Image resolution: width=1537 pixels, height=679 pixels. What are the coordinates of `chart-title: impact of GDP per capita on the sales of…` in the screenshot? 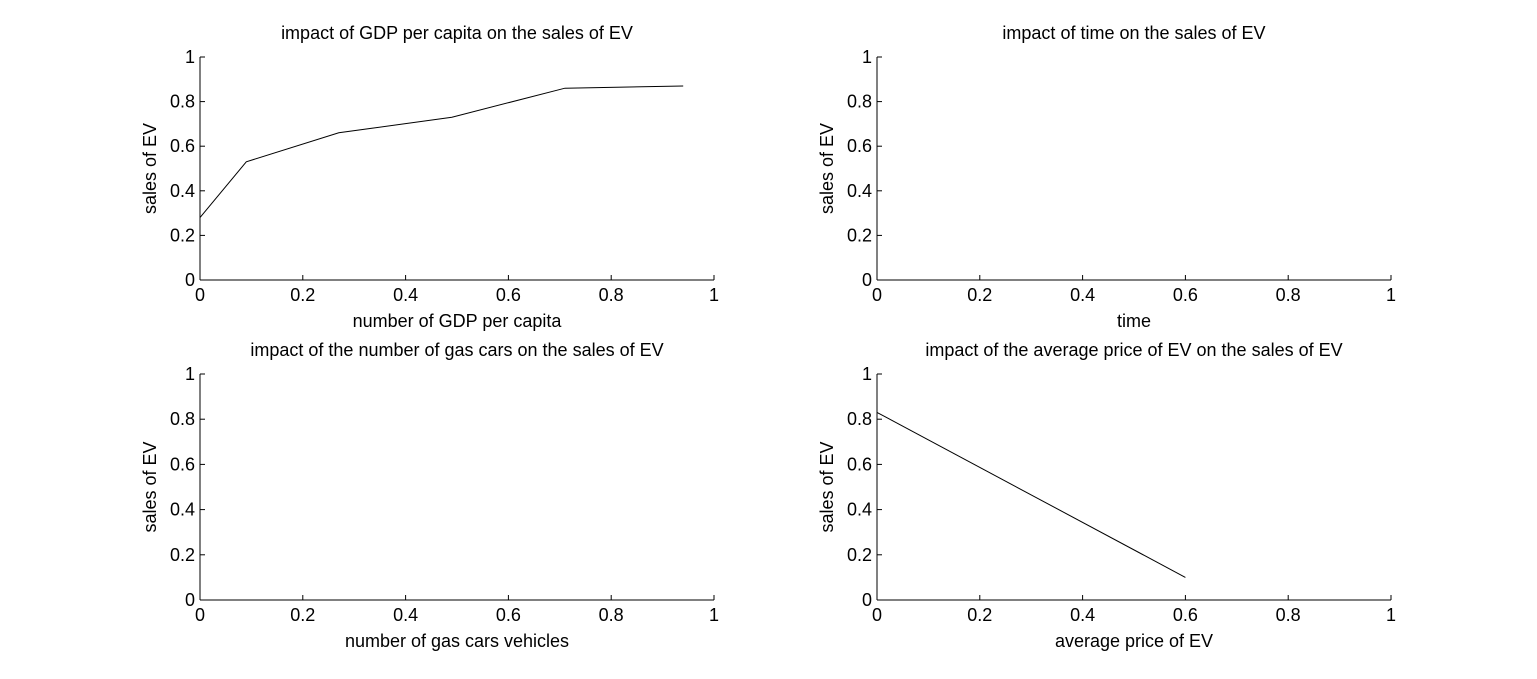 It's located at (457, 33).